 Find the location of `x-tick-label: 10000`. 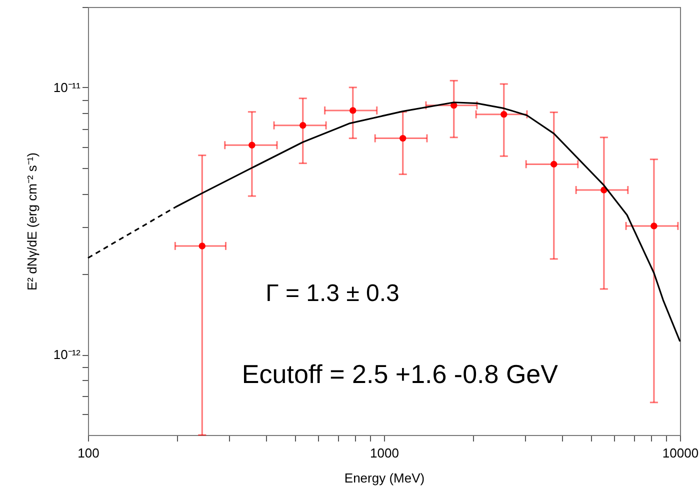

x-tick-label: 10000 is located at coordinates (680, 453).